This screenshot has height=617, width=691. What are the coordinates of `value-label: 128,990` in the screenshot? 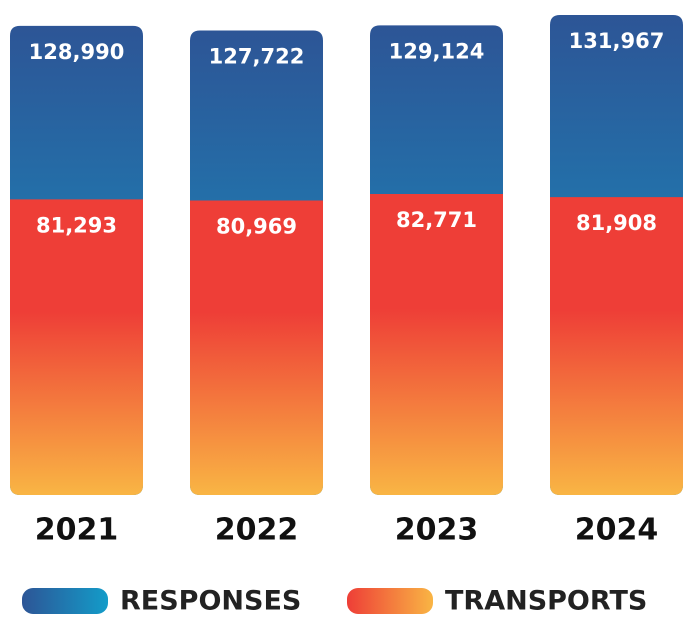 It's located at (77, 52).